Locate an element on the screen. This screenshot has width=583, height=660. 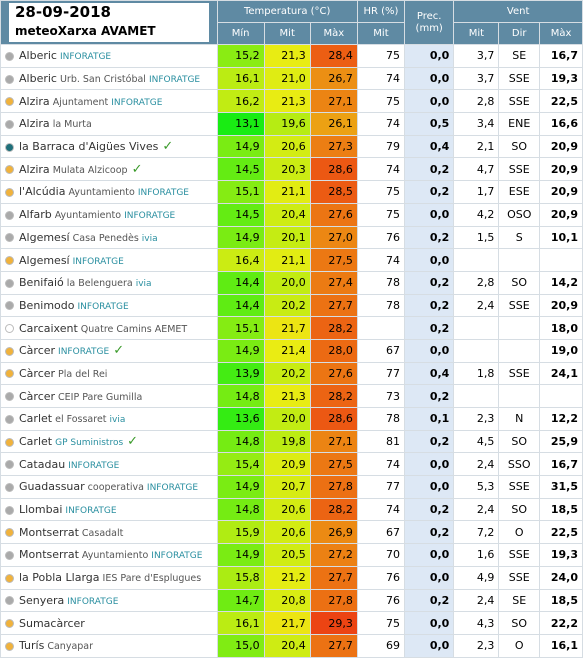
value-cell: 74 is located at coordinates (381, 260).